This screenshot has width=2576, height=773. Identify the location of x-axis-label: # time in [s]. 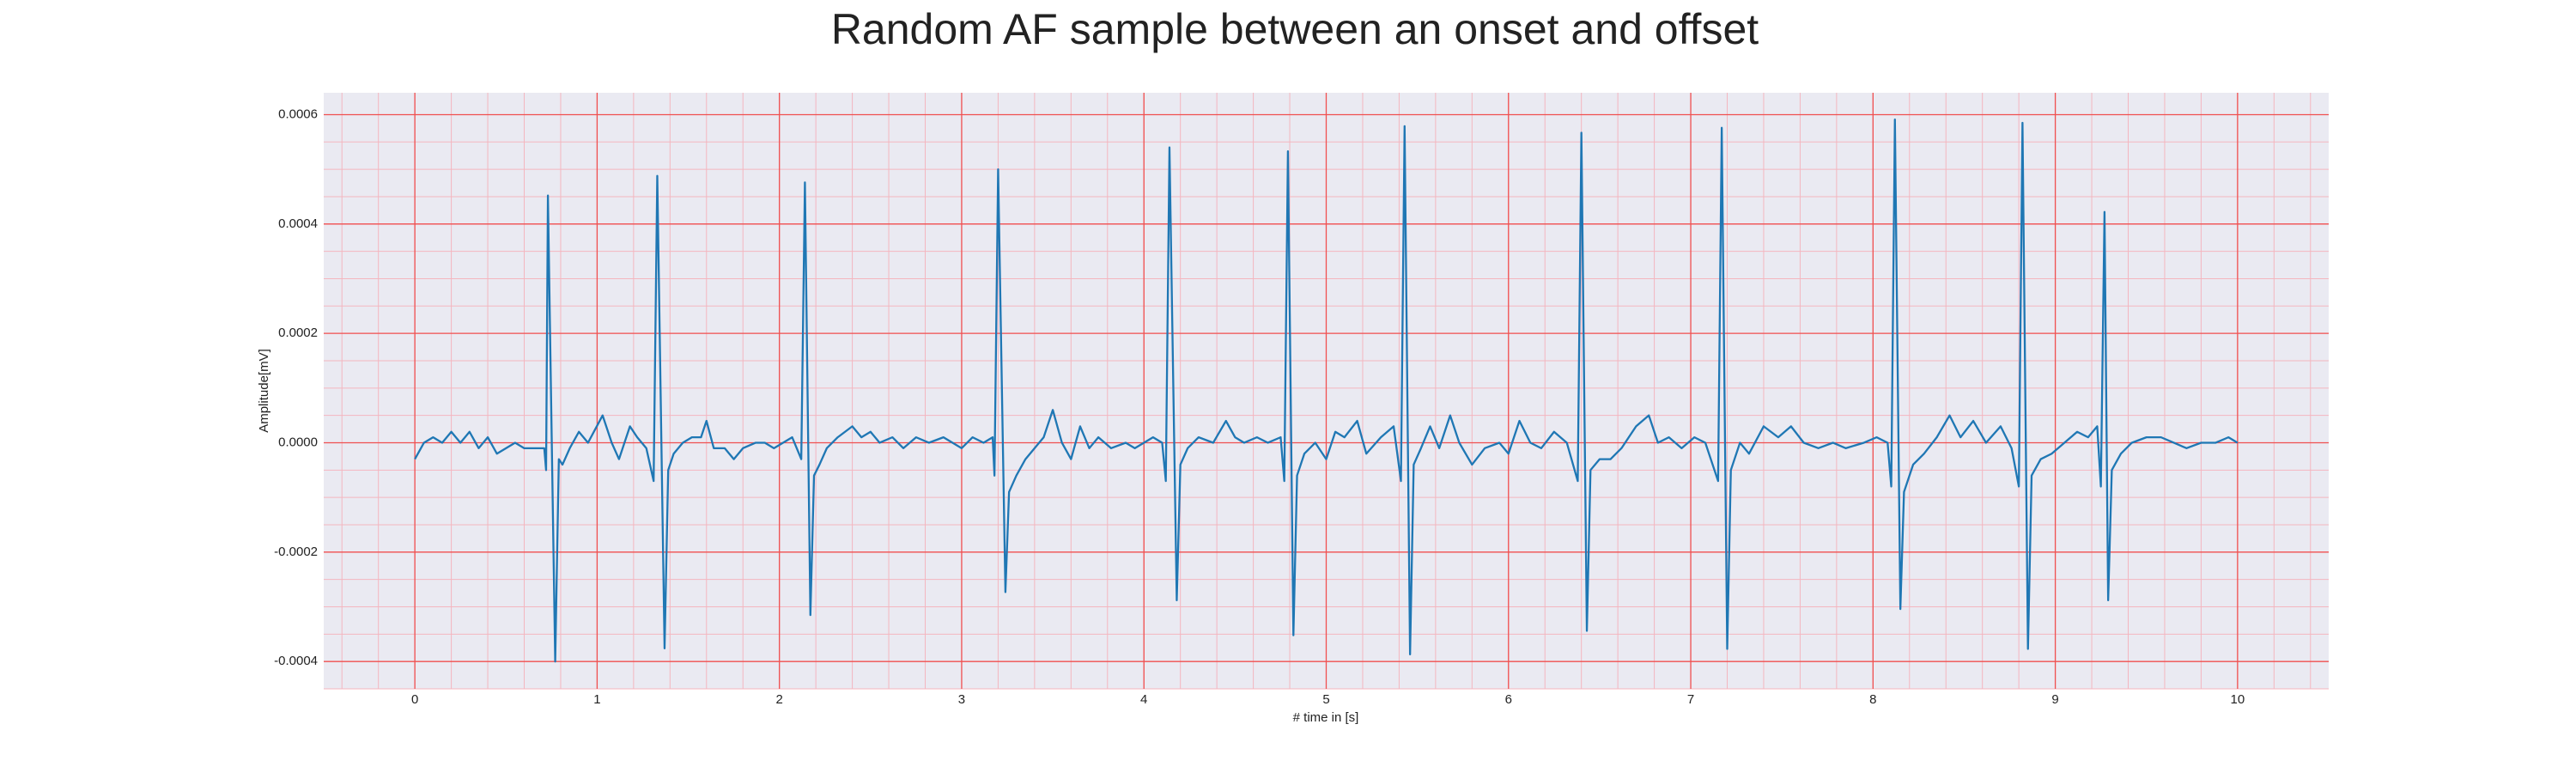
(1326, 717).